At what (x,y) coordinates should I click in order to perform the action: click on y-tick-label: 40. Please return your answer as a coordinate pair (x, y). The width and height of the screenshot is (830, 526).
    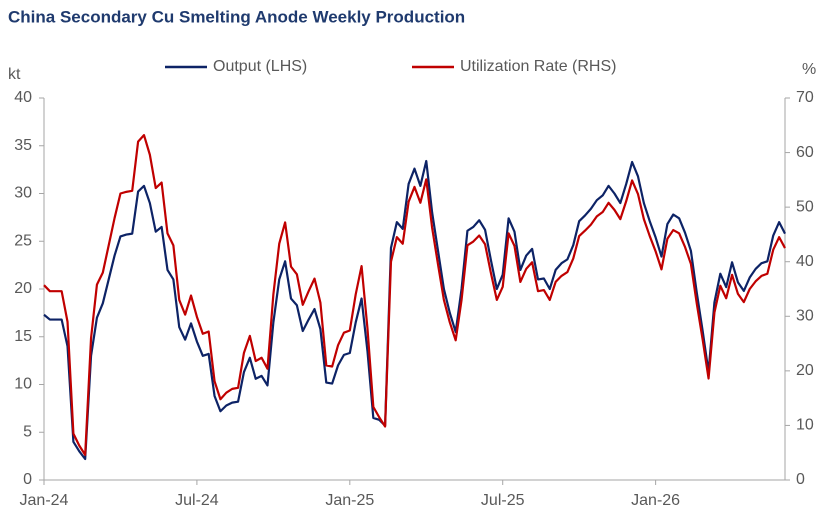
    Looking at the image, I should click on (23, 97).